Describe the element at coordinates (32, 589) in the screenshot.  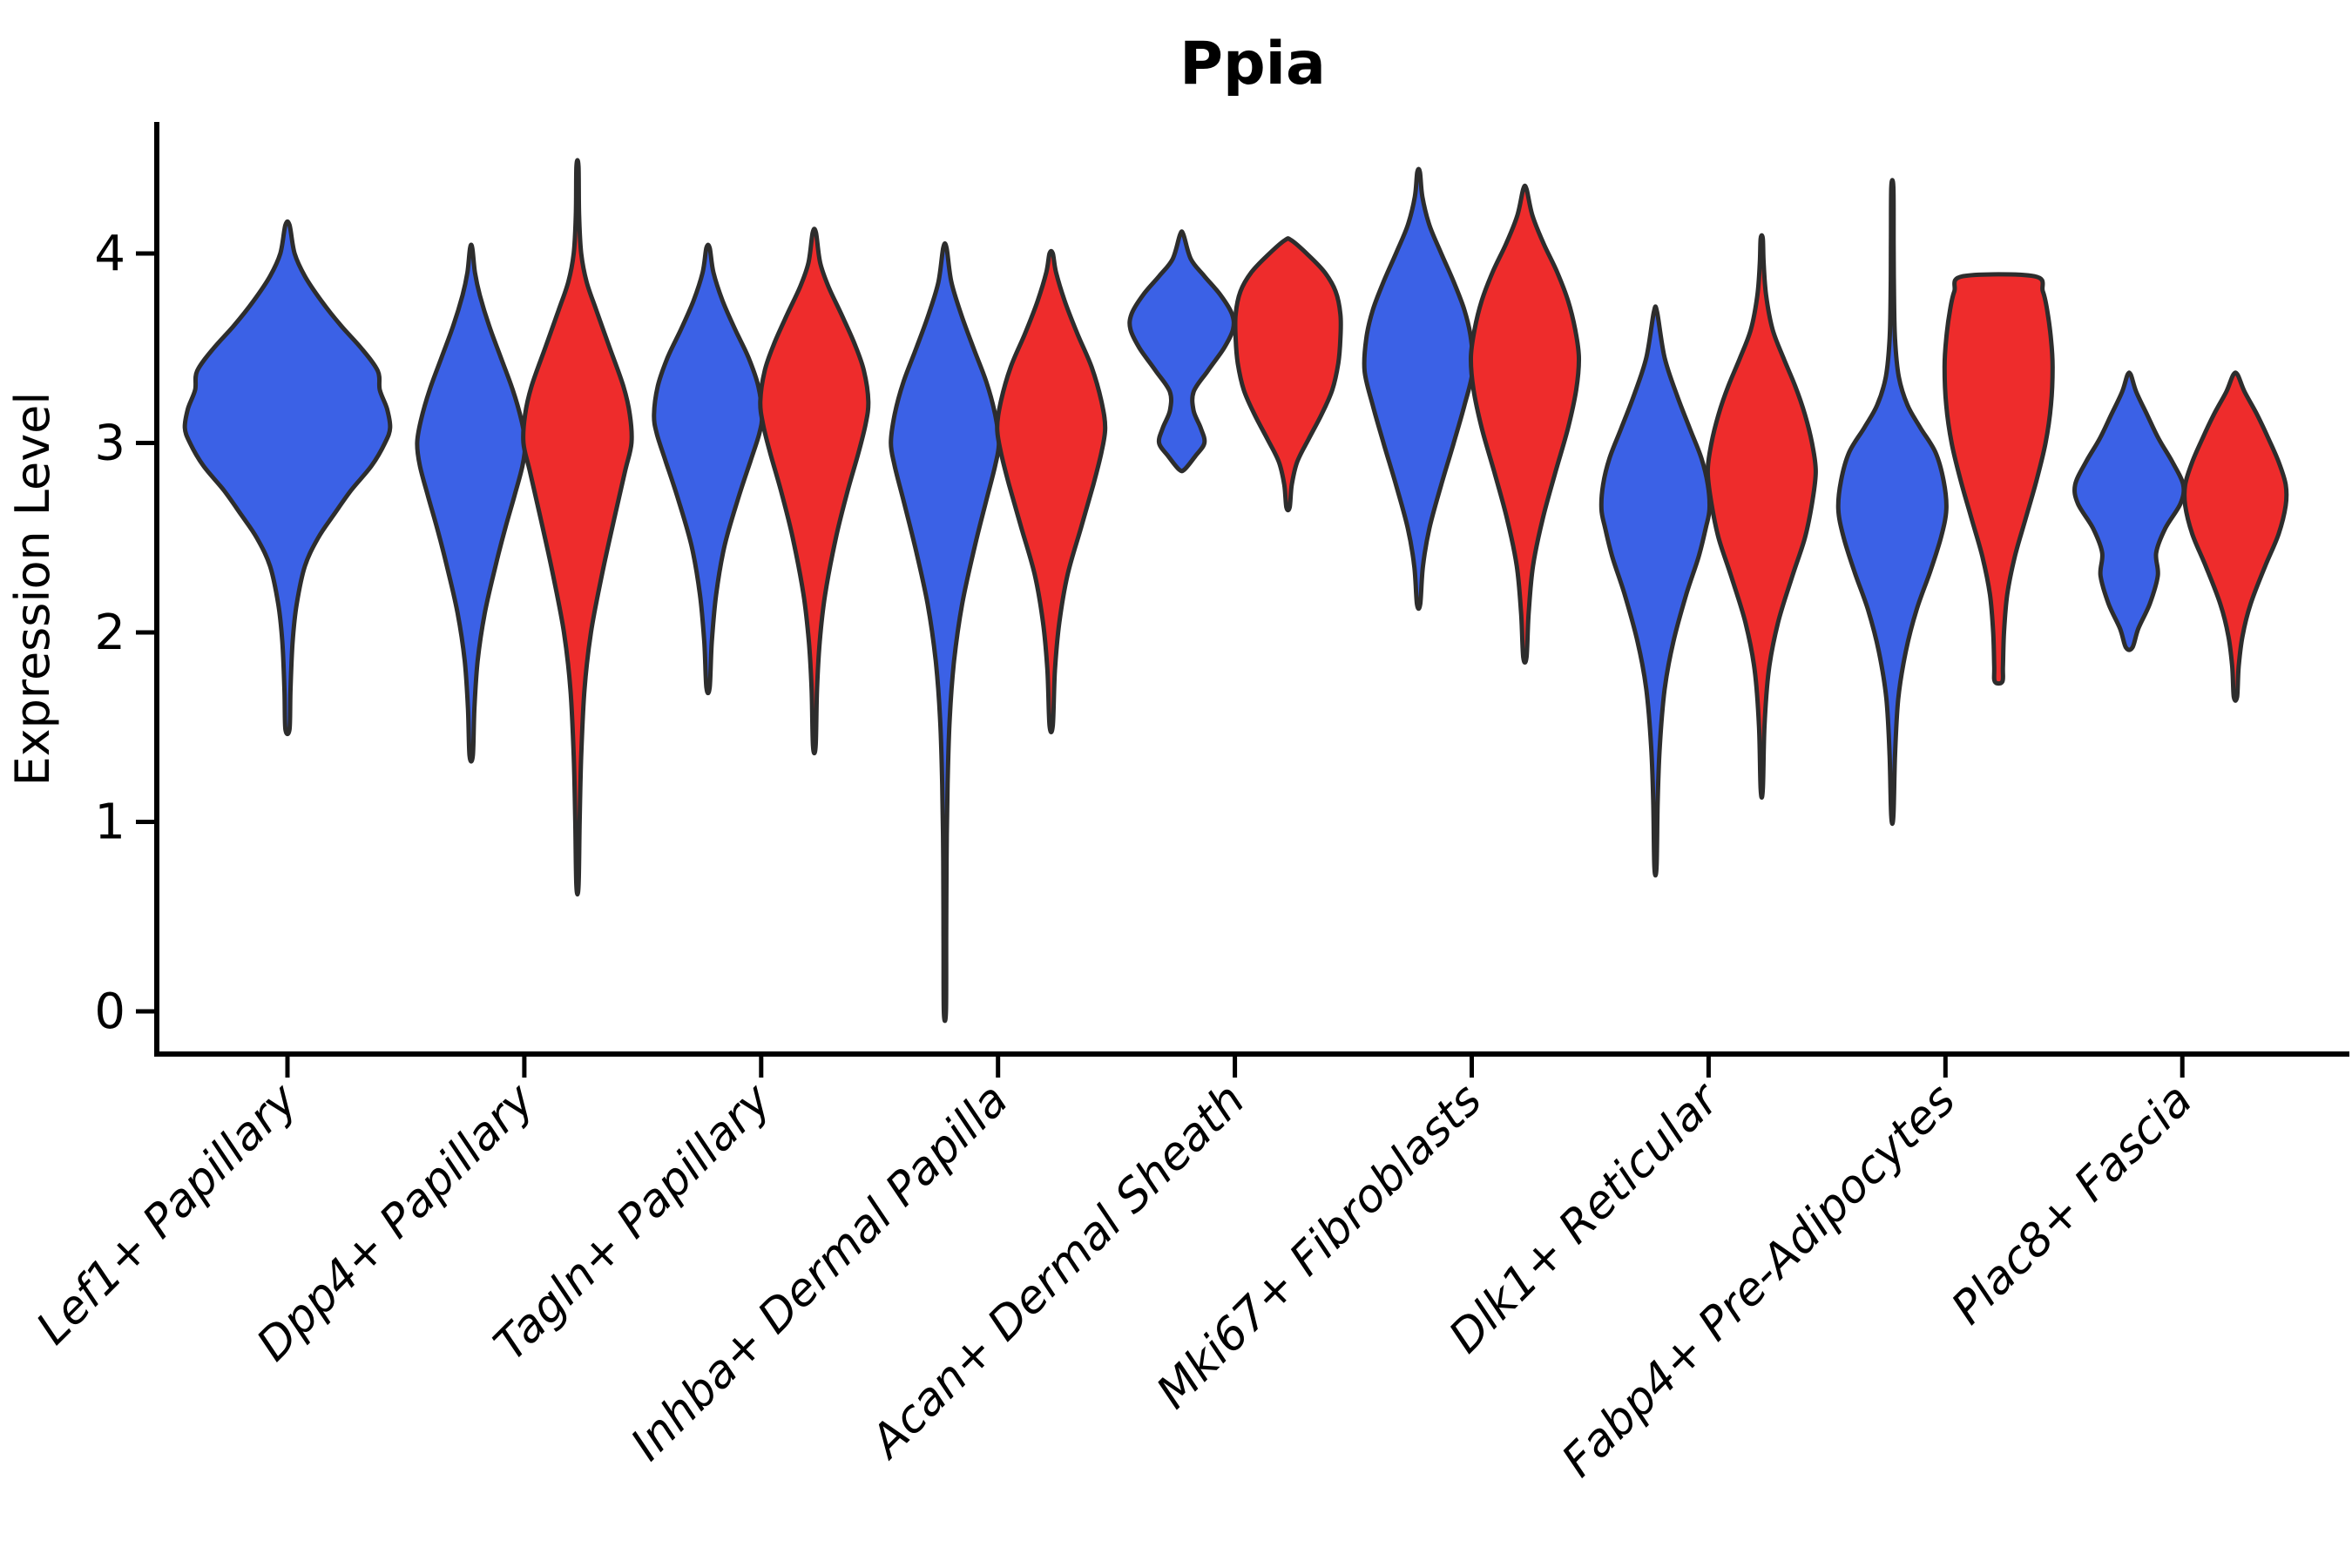
I see `y-axis-label: Expression Level` at that location.